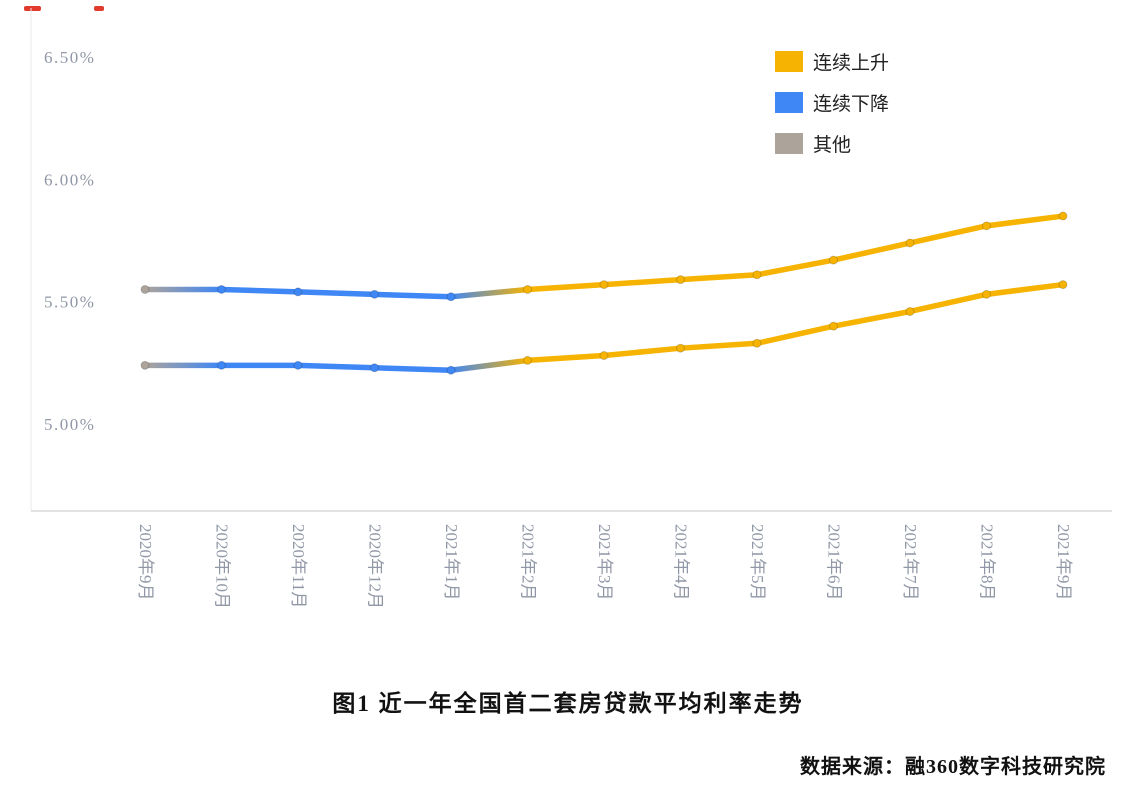 The height and width of the screenshot is (802, 1136). I want to click on chart-legend: 连续上升 连续下降 其他, so click(832, 102).